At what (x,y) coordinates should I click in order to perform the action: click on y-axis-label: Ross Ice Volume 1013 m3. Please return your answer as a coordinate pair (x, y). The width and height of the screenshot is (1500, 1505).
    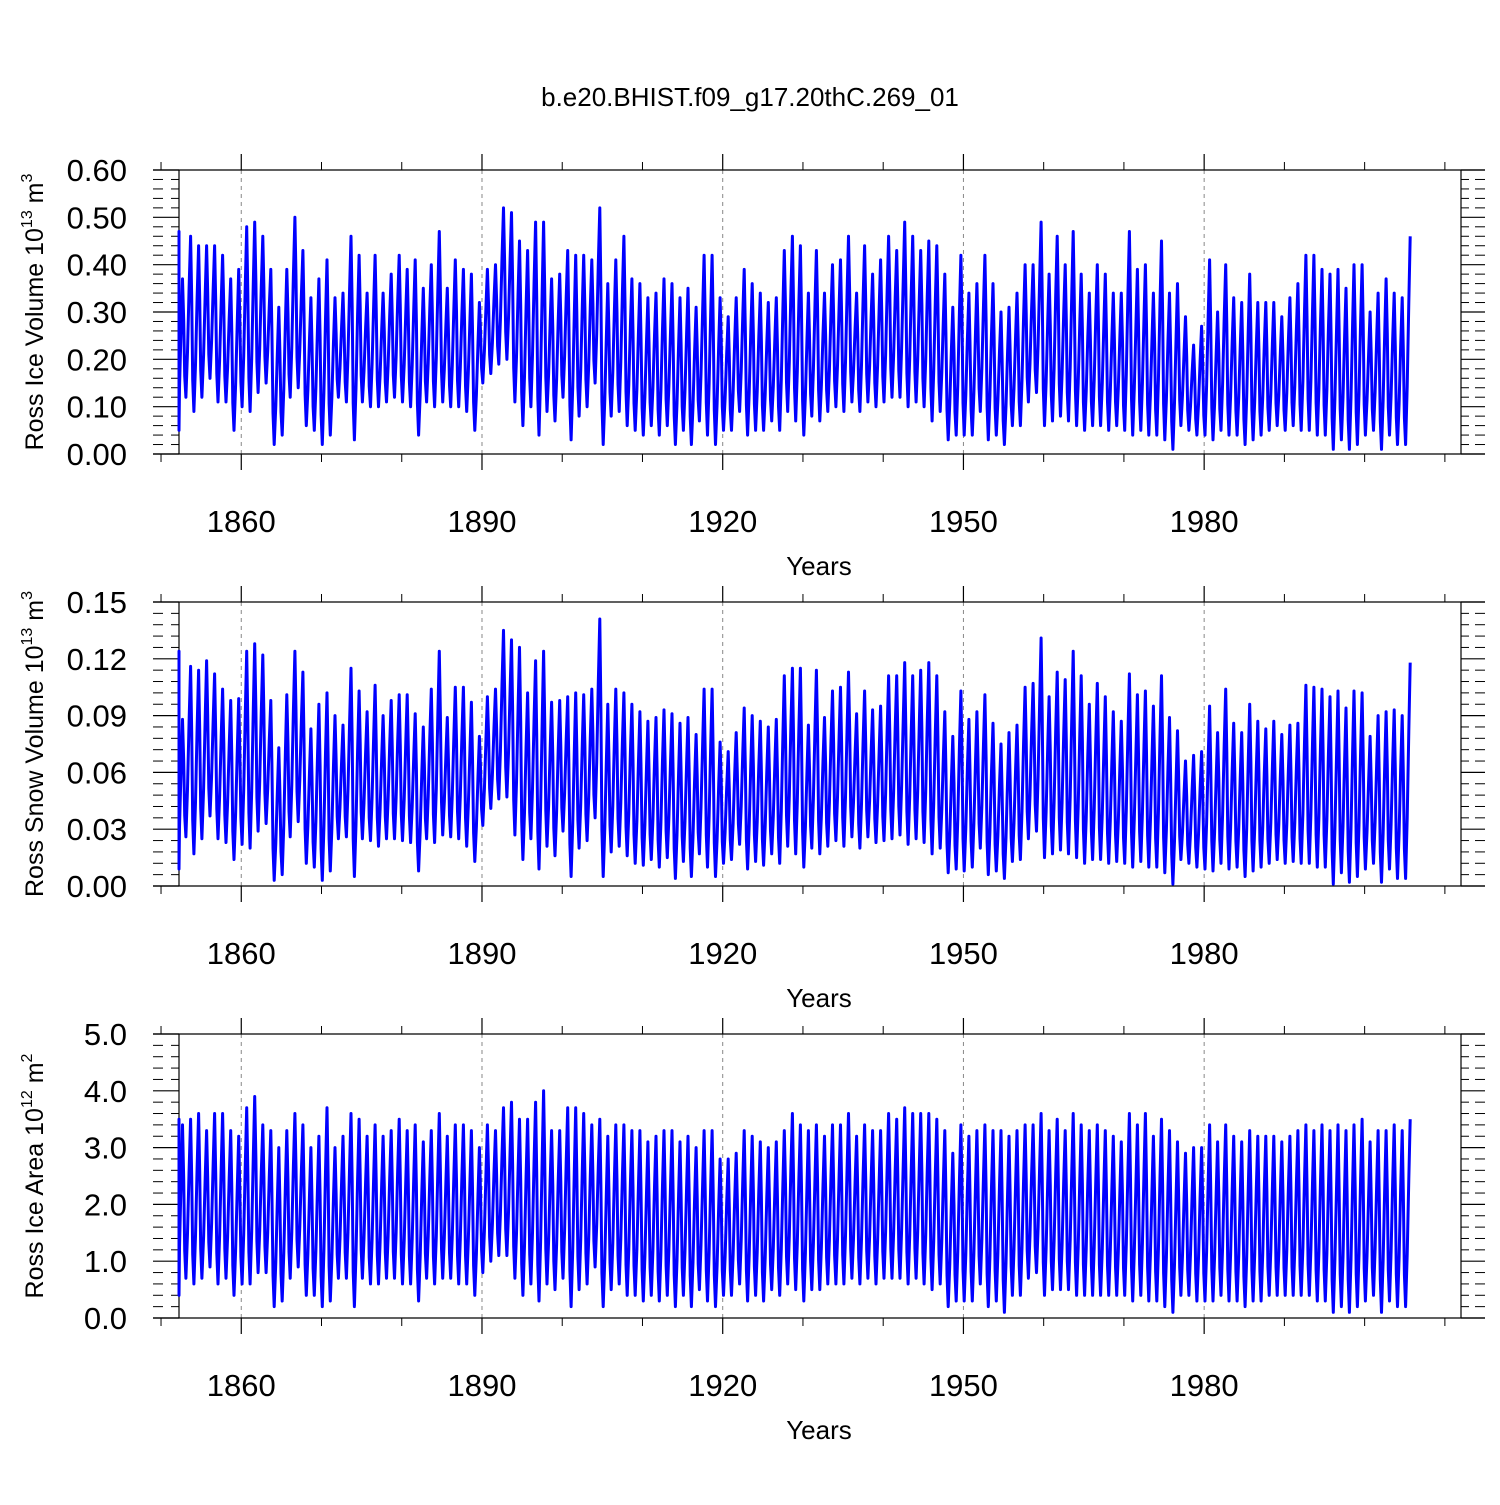
    Looking at the image, I should click on (34, 311).